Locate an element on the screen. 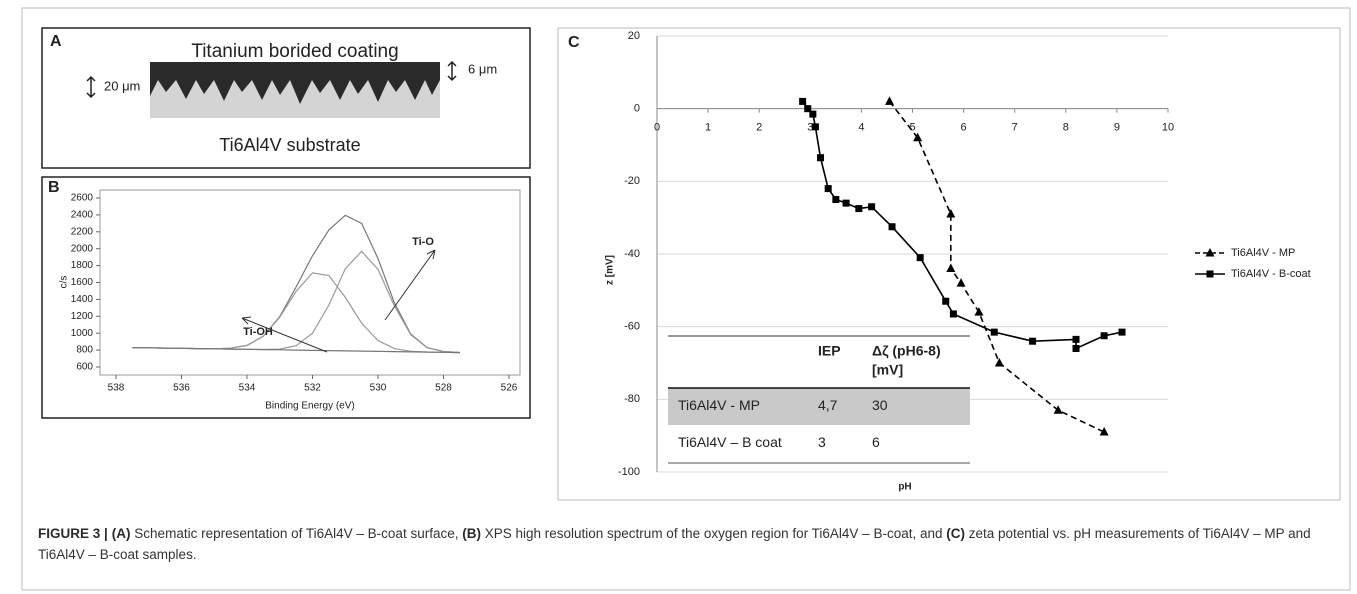 This screenshot has width=1357, height=594. x-tick-label: 536 is located at coordinates (181, 388).